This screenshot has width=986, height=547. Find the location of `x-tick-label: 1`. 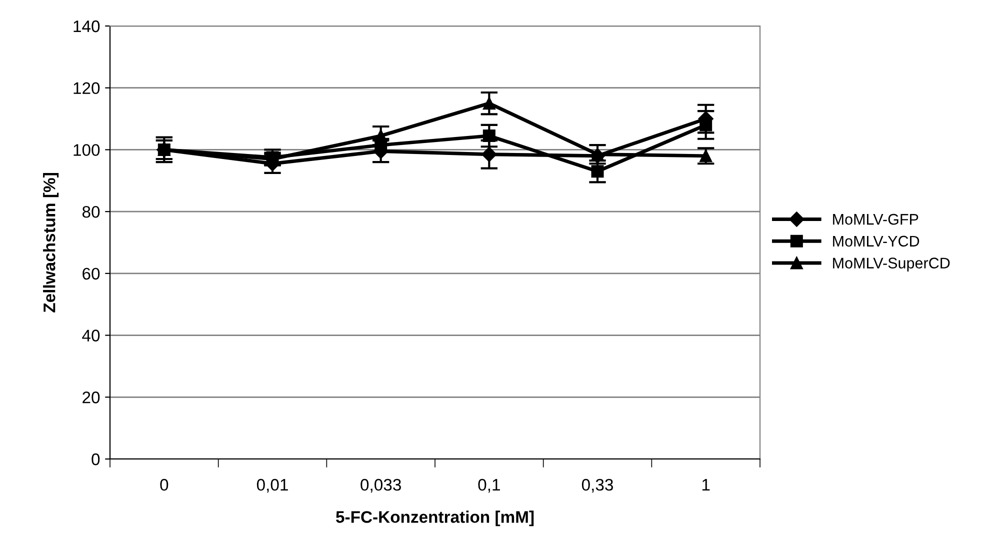

x-tick-label: 1 is located at coordinates (706, 485).